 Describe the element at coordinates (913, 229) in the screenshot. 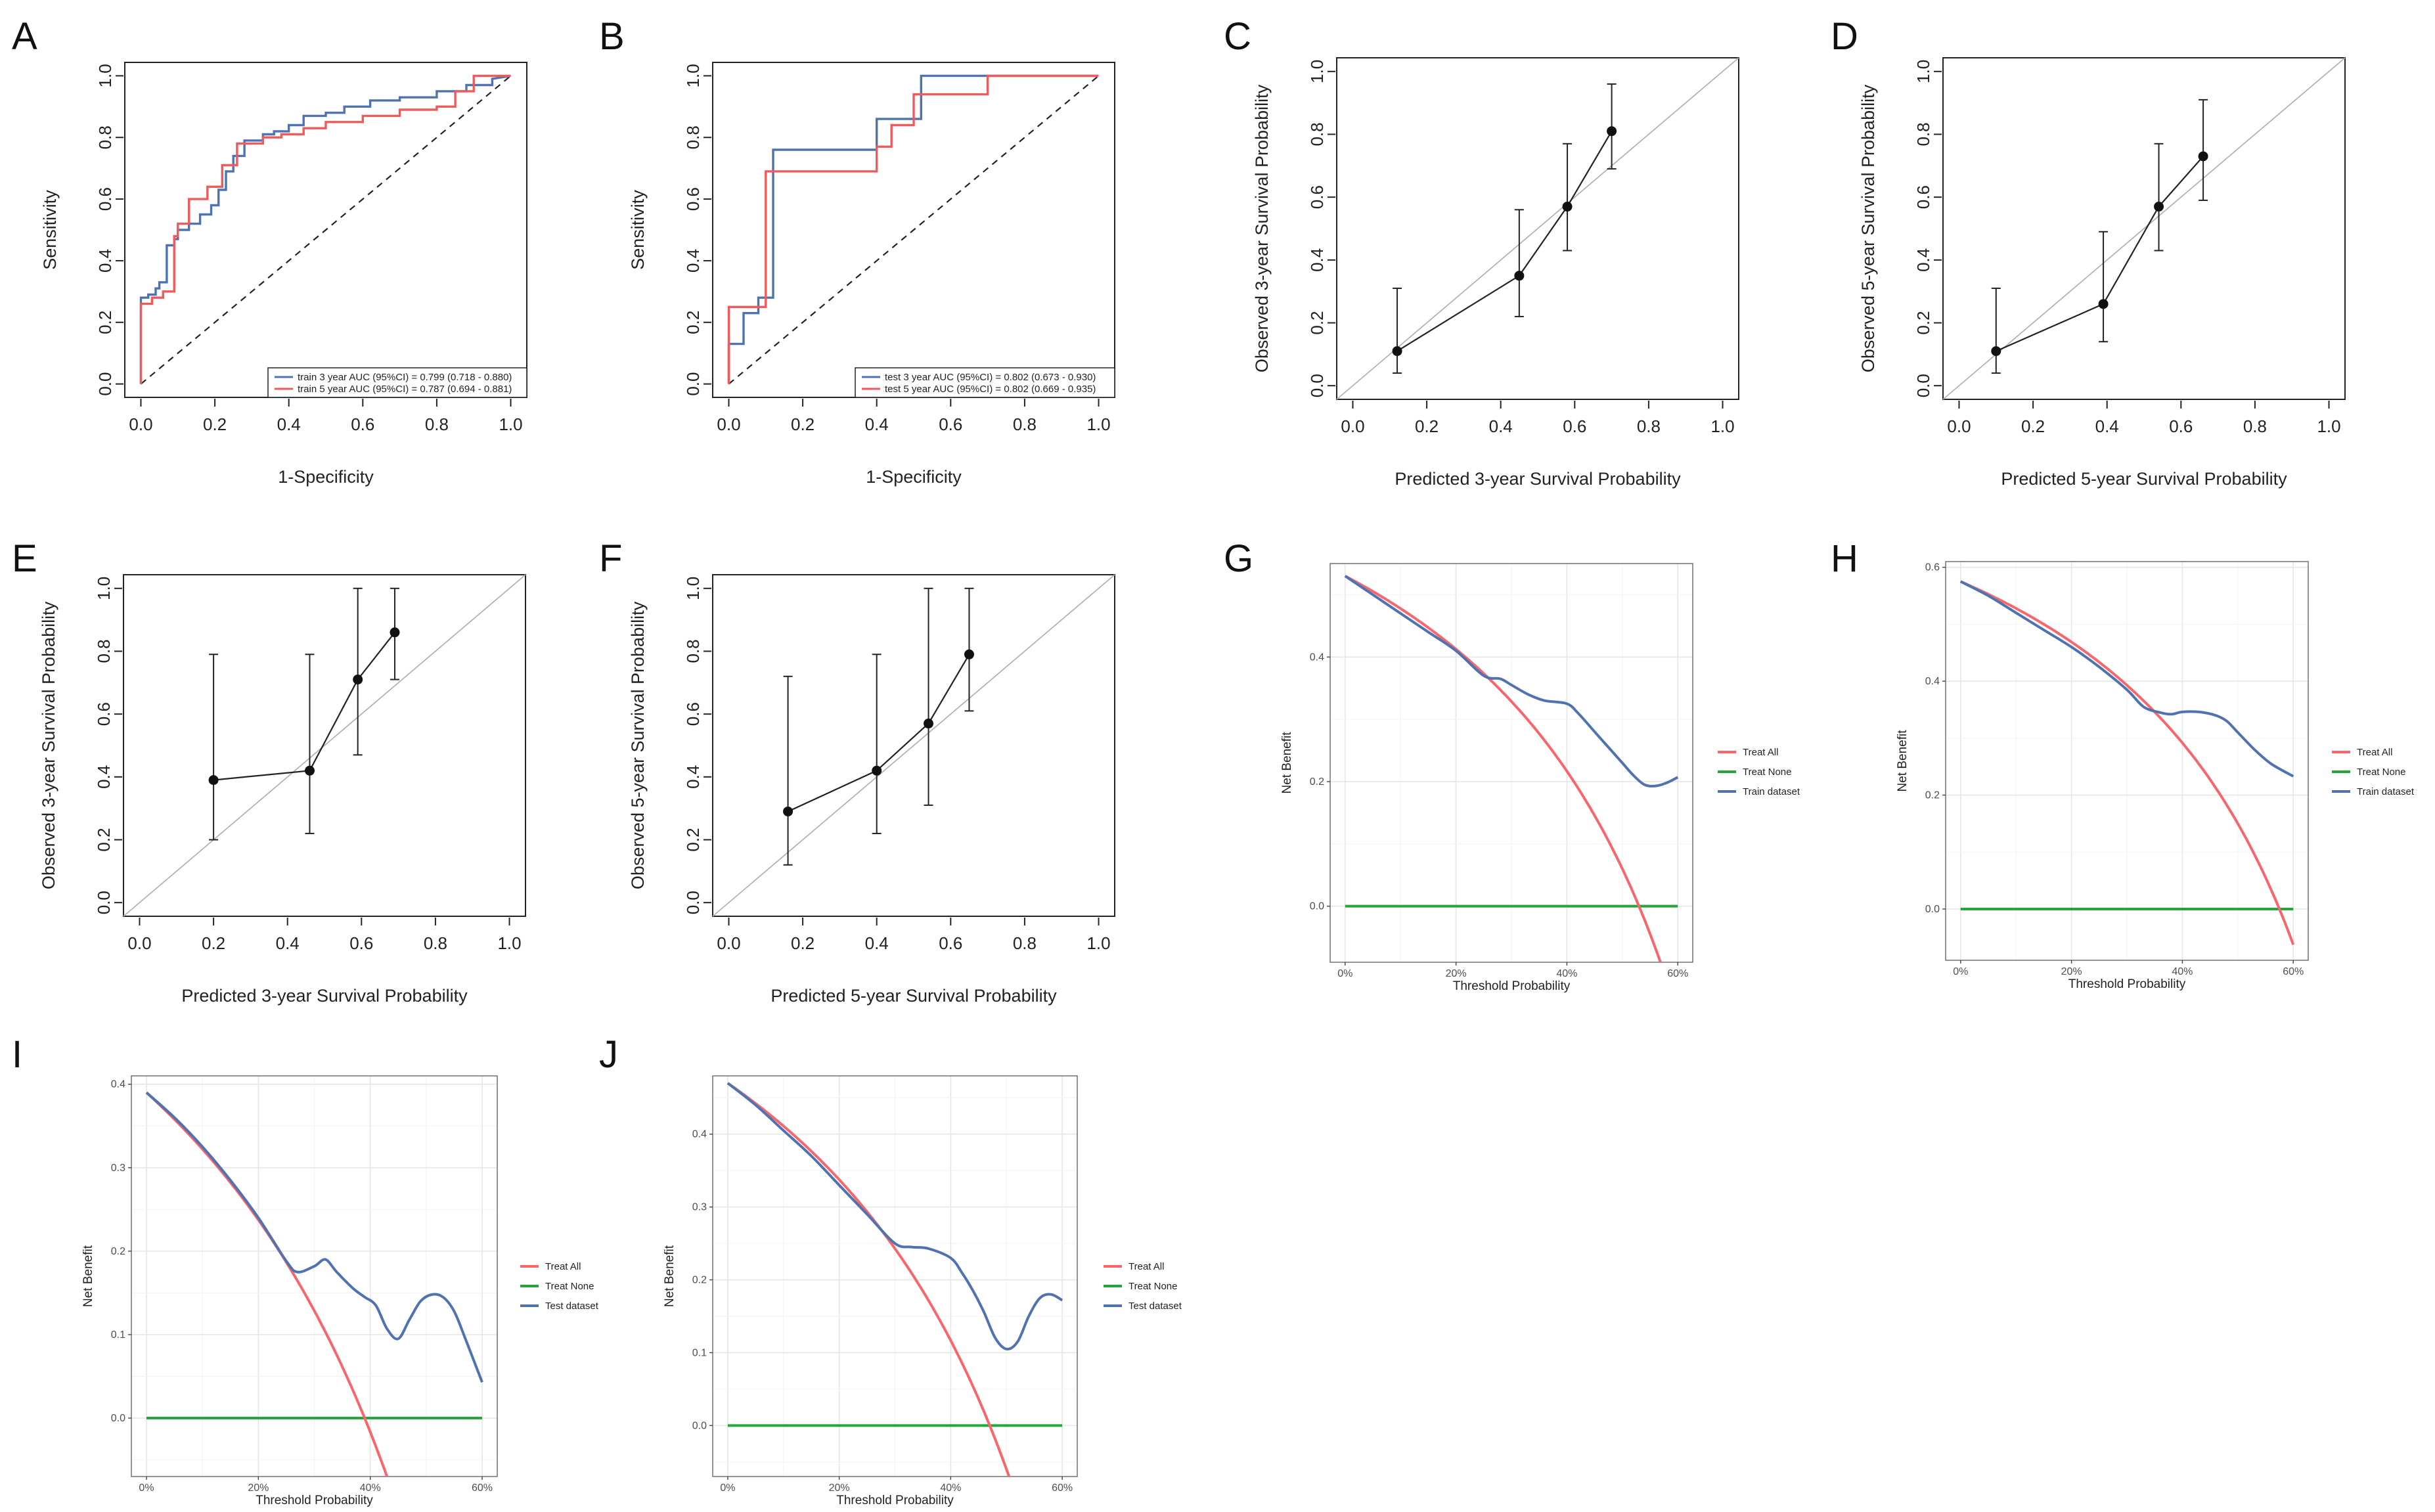

I see `roc-curve-5-year` at that location.